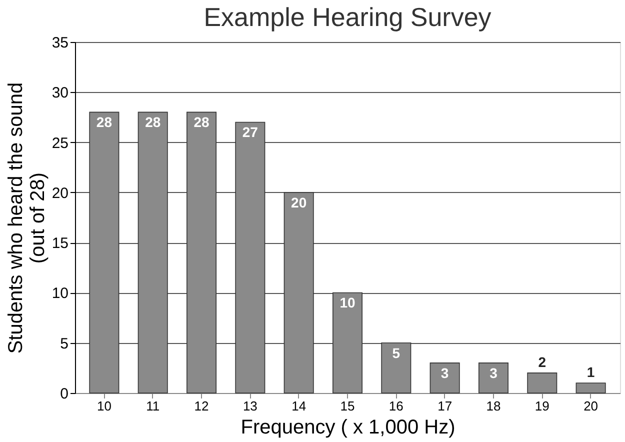  Describe the element at coordinates (348, 17) in the screenshot. I see `chart-title: Example Hearing Survey` at that location.